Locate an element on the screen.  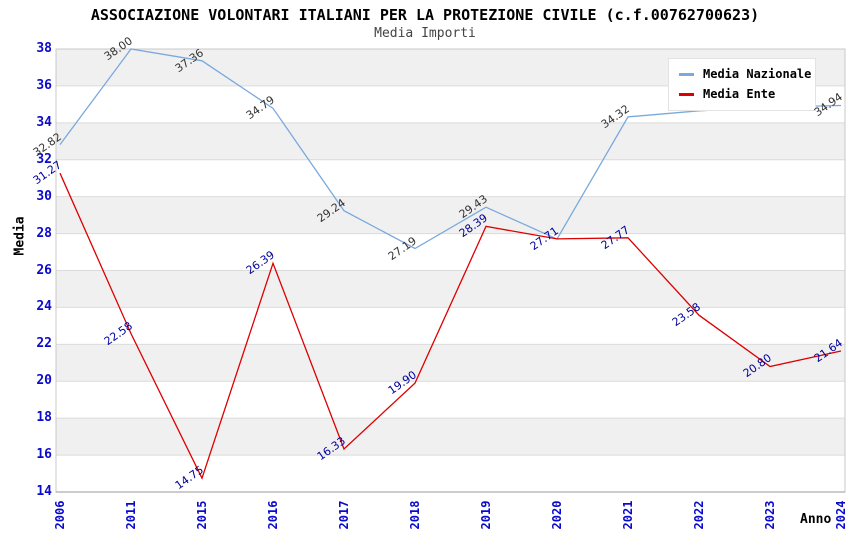
legend-label-media-nazionale: Media Nazionale is located at coordinates (757, 74).